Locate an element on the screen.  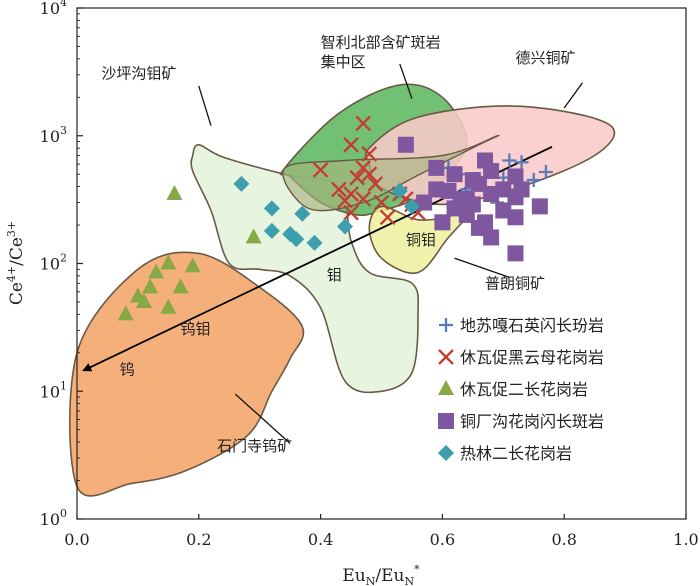
annotation-2: 德兴铜矿 is located at coordinates (545, 58).